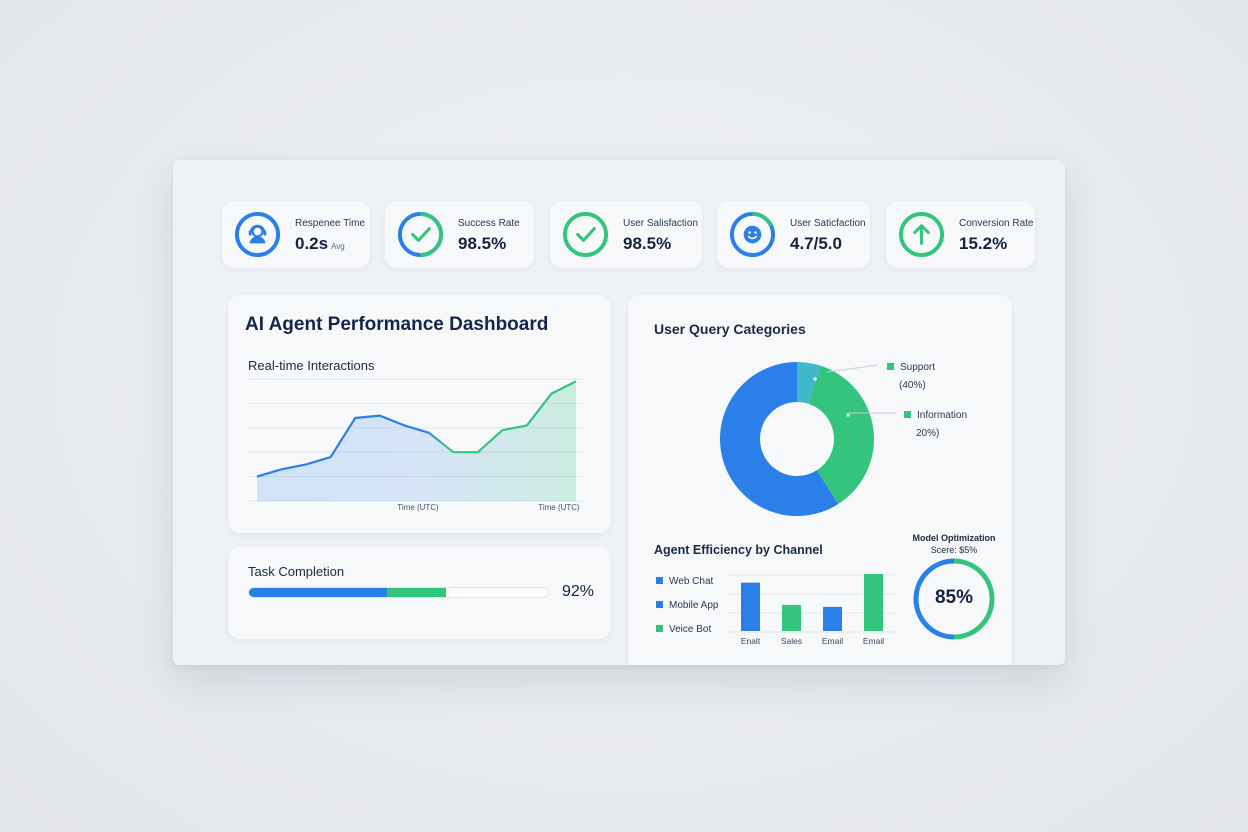 Image resolution: width=1248 pixels, height=832 pixels. Describe the element at coordinates (320, 243) in the screenshot. I see `kpi-value: 0.2s Avg` at that location.